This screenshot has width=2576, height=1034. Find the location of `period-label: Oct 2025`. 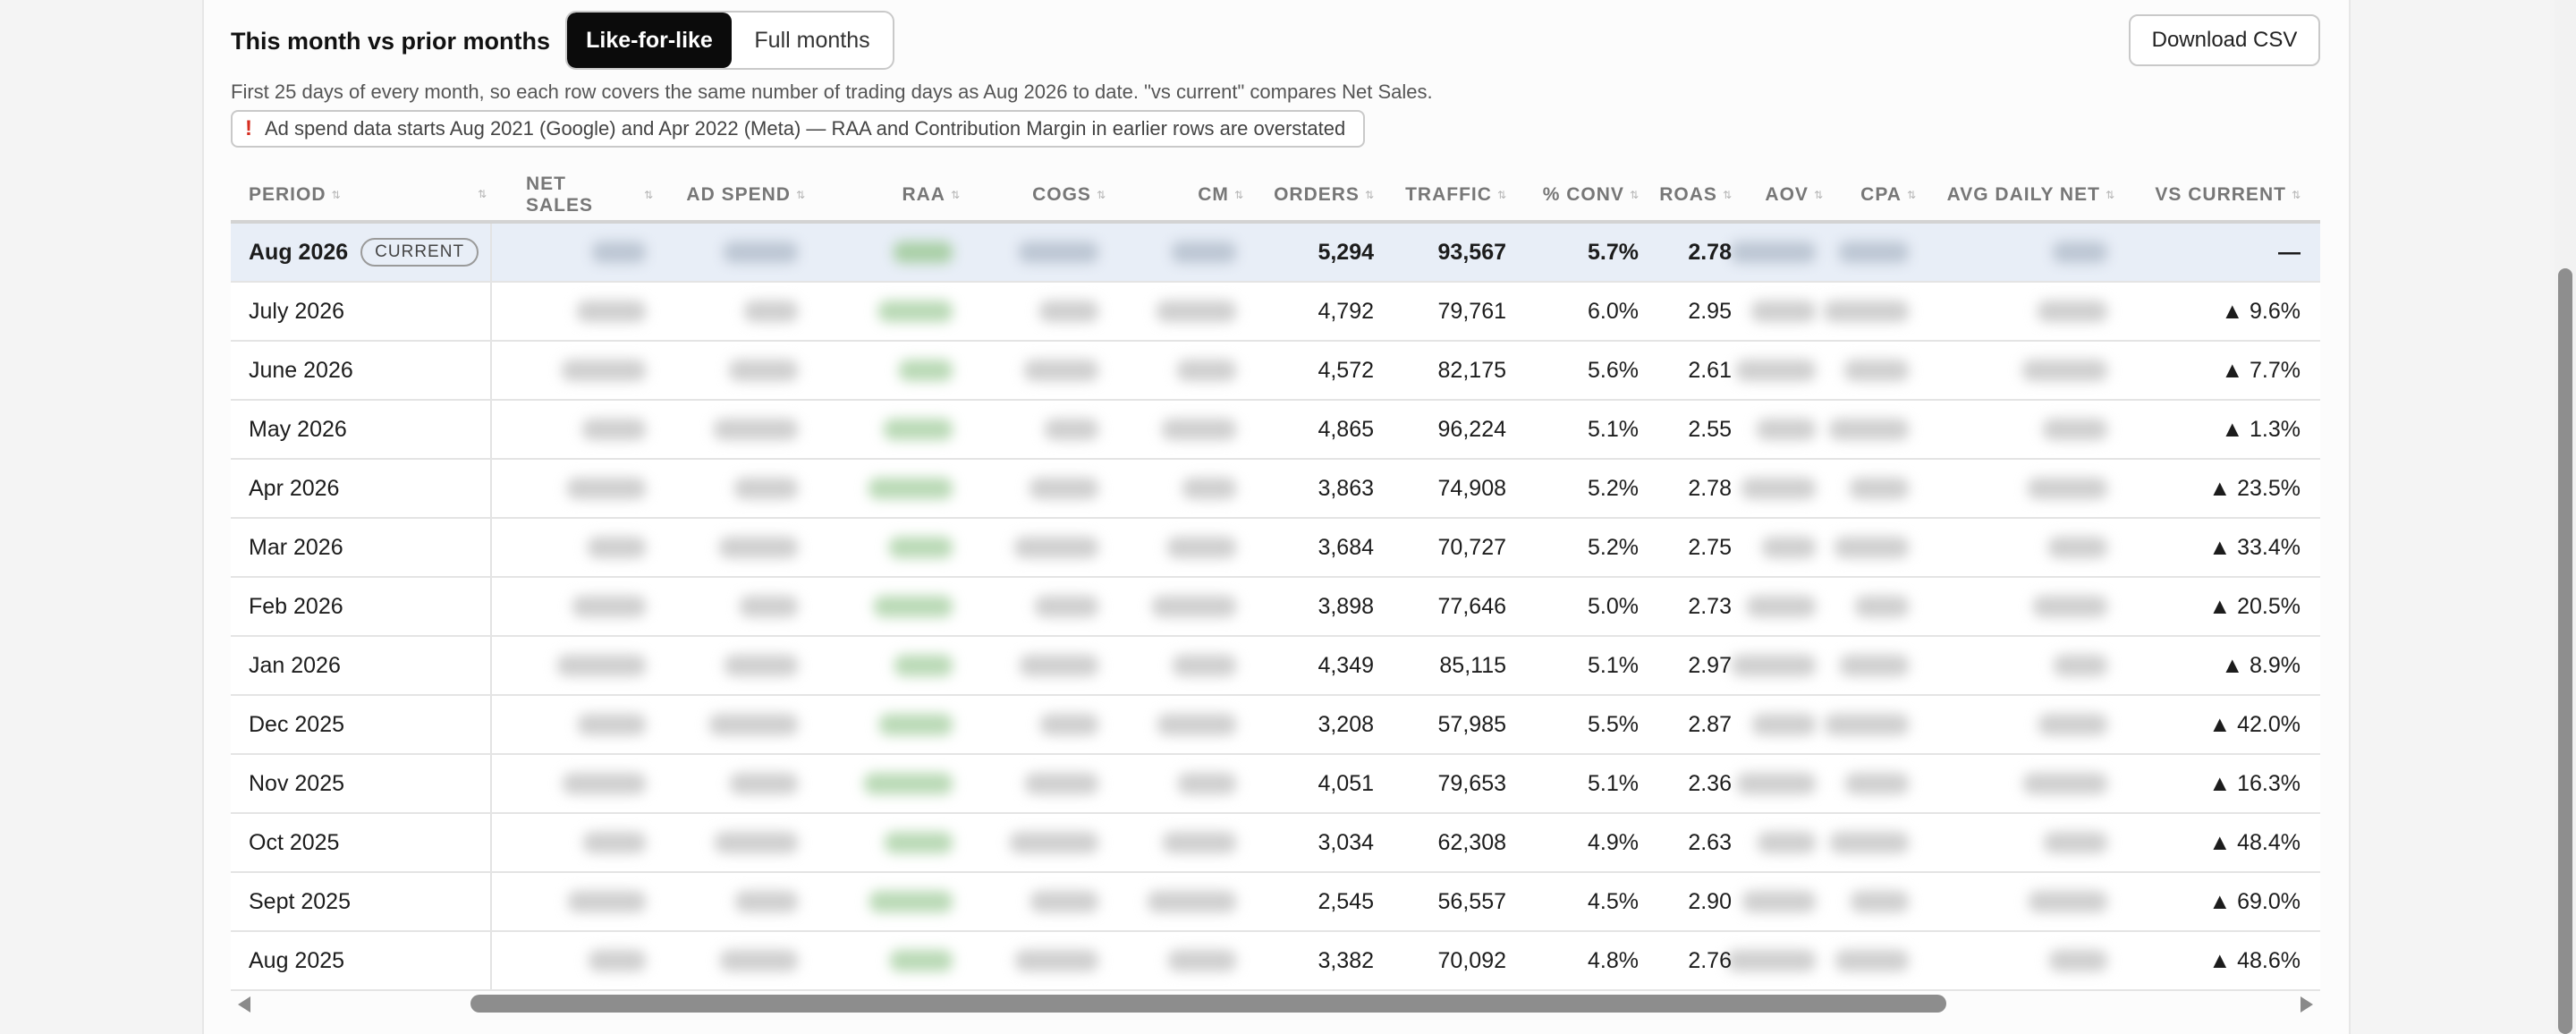

period-label: Oct 2025 is located at coordinates (294, 842).